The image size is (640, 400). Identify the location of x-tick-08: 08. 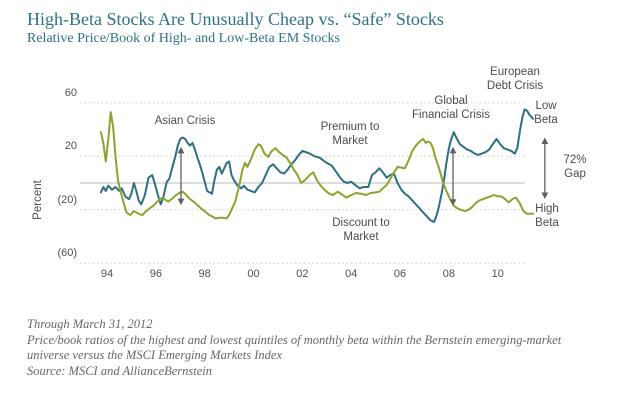
(448, 274).